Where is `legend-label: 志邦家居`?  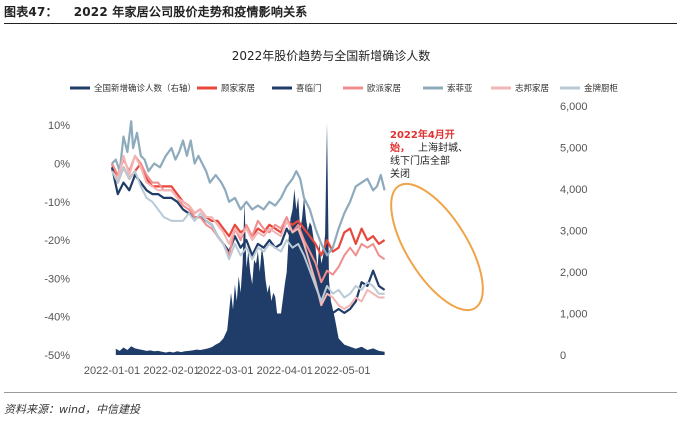 legend-label: 志邦家居 is located at coordinates (532, 88).